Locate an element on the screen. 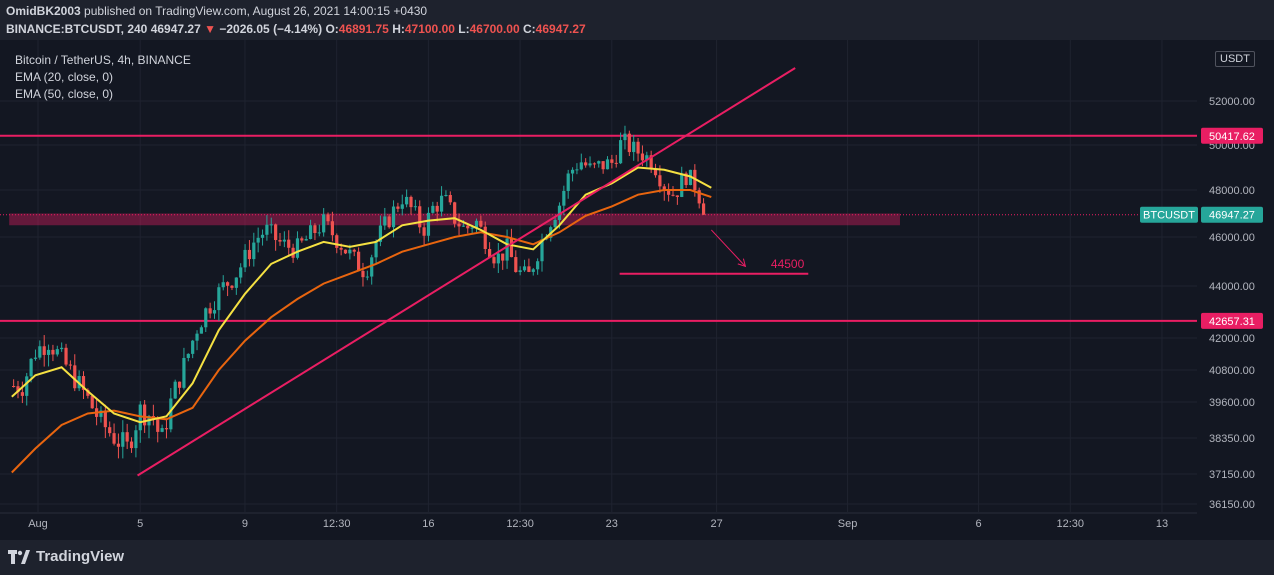 This screenshot has width=1274, height=575. tradingview-logo: TradingView is located at coordinates (66, 556).